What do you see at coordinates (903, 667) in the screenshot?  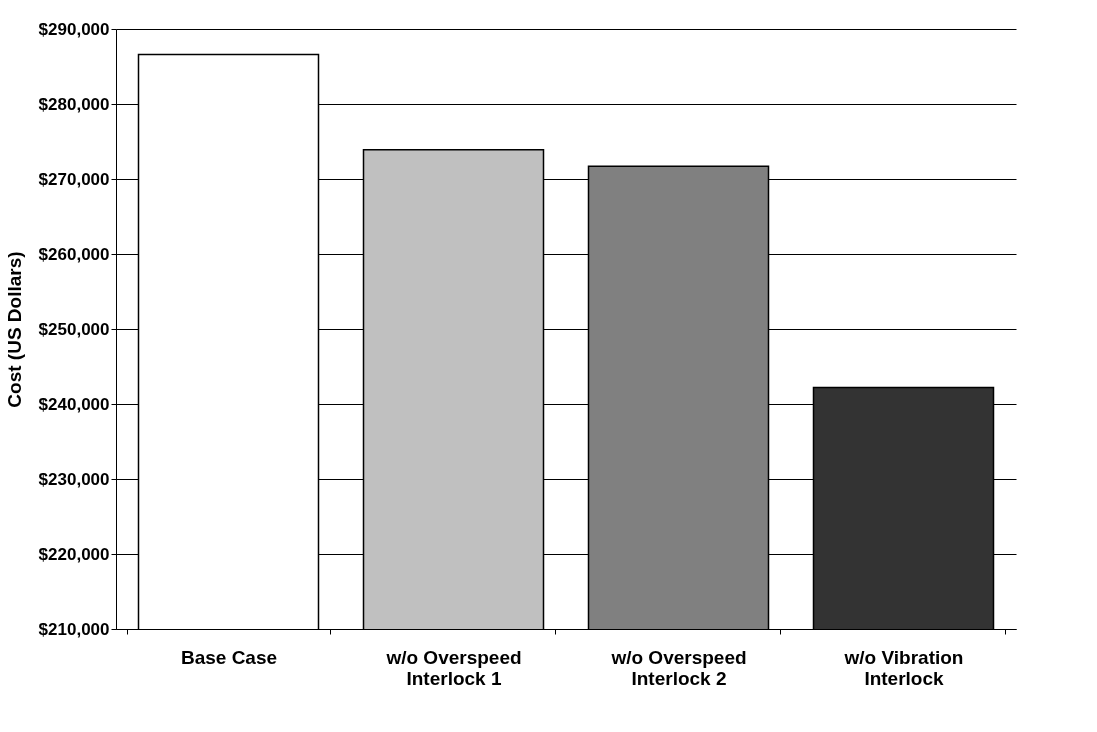 I see `x-tick-label: w/o Vibration Interlock` at bounding box center [903, 667].